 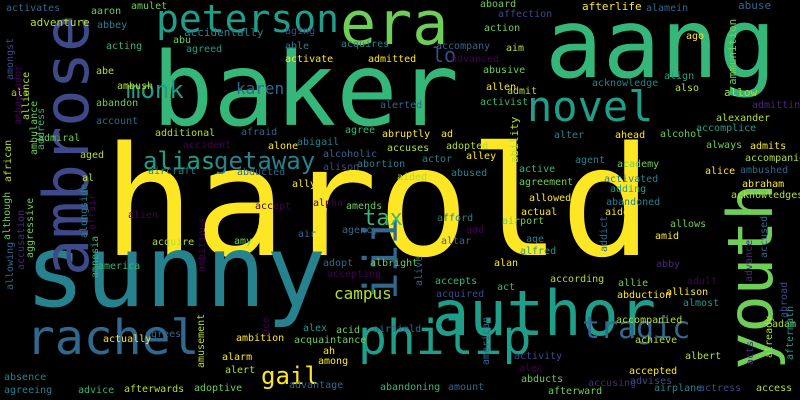 What do you see at coordinates (538, 356) in the screenshot?
I see `word: activity` at bounding box center [538, 356].